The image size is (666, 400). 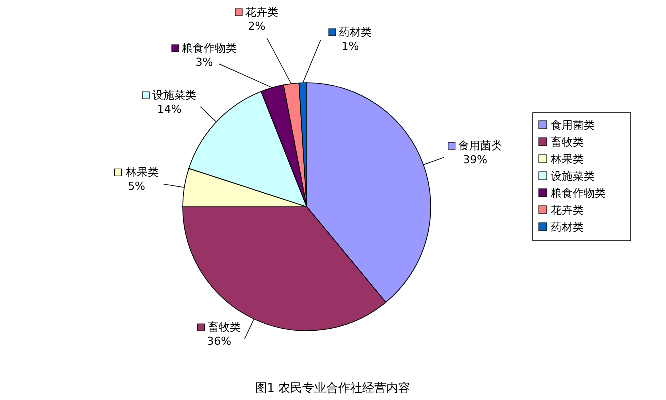 What do you see at coordinates (355, 32) in the screenshot?
I see `legend-label: 药材类` at bounding box center [355, 32].